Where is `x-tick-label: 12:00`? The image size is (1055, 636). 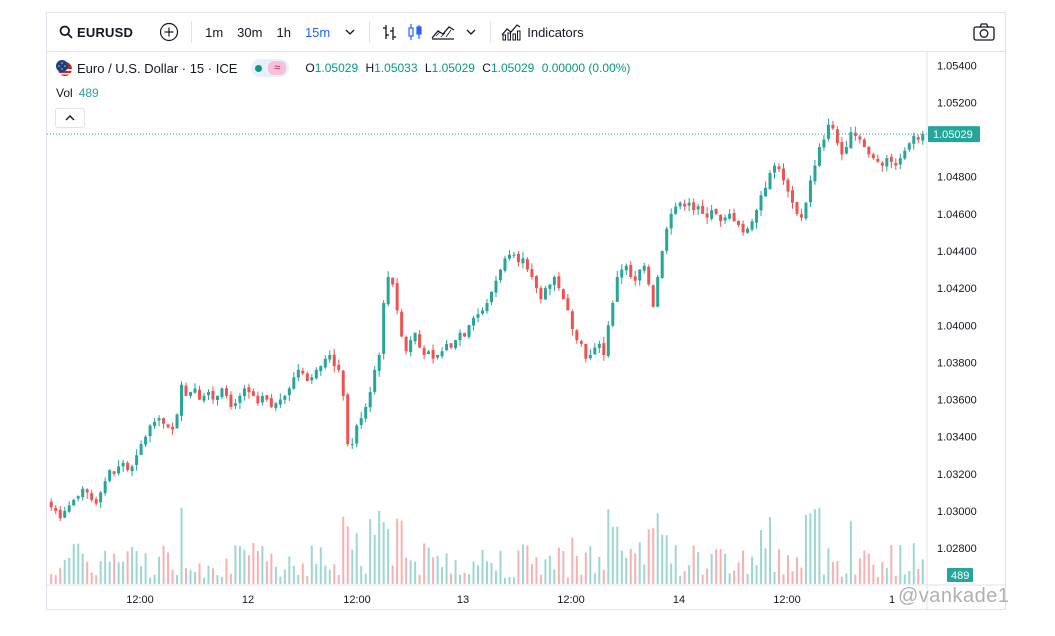
x-tick-label: 12:00 is located at coordinates (357, 600).